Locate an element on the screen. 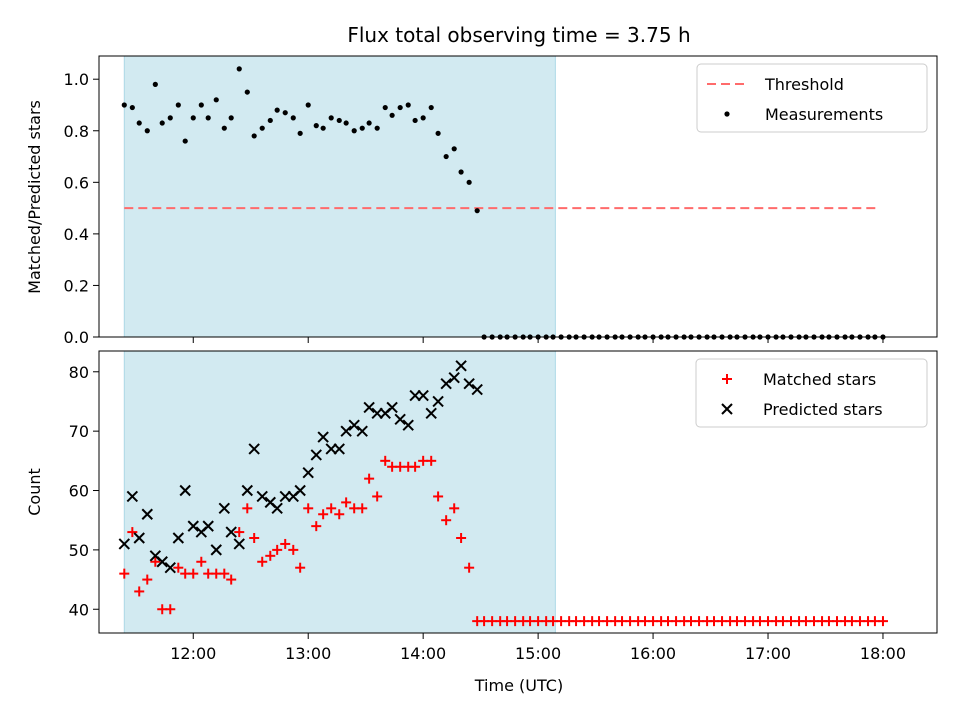 This screenshot has height=720, width=960. top-y-tick-label: 0.4 is located at coordinates (76, 234).